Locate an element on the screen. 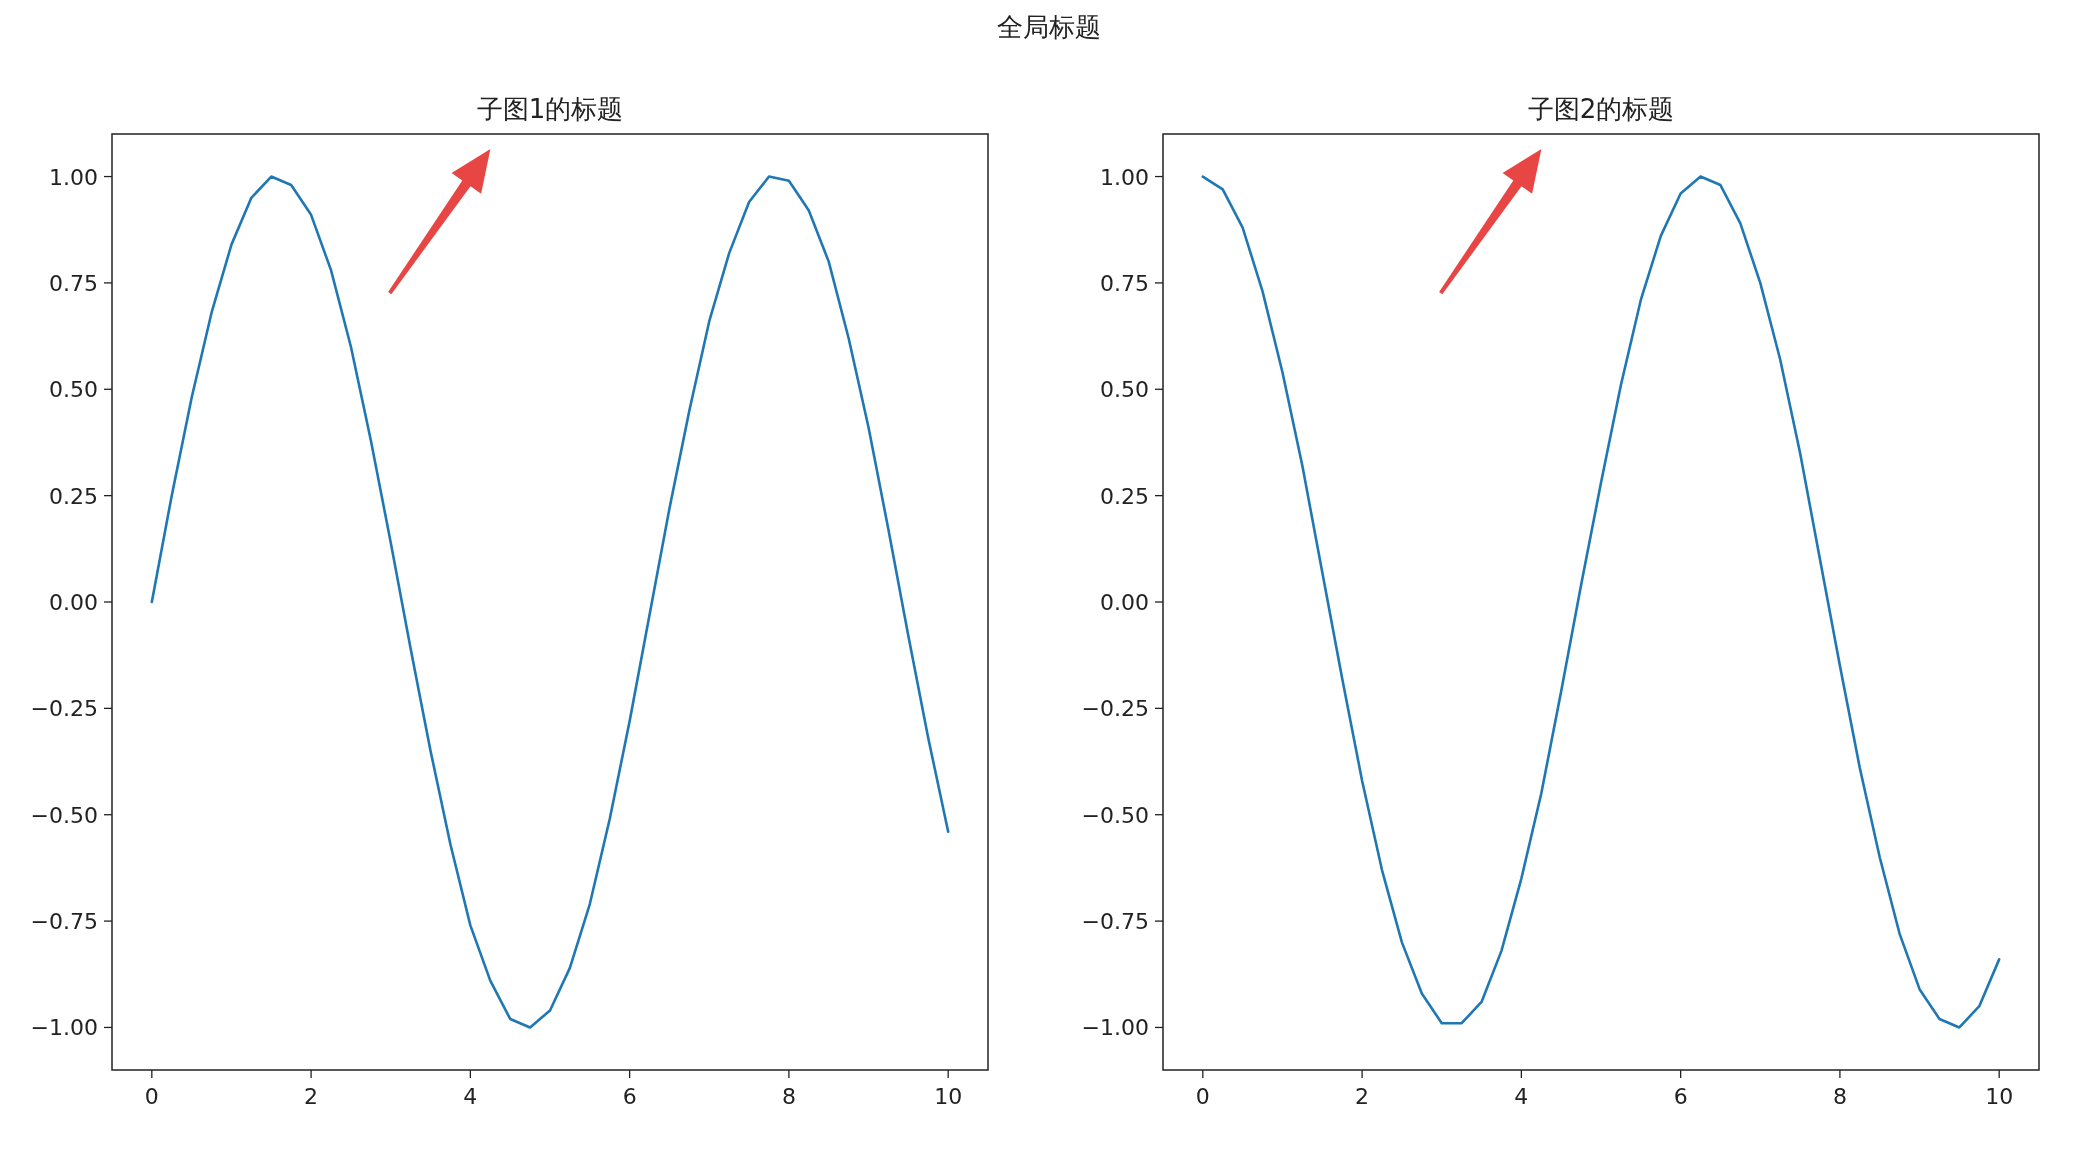 Image resolution: width=2098 pixels, height=1158 pixels. chart-title: 子图2的标题 is located at coordinates (1601, 109).